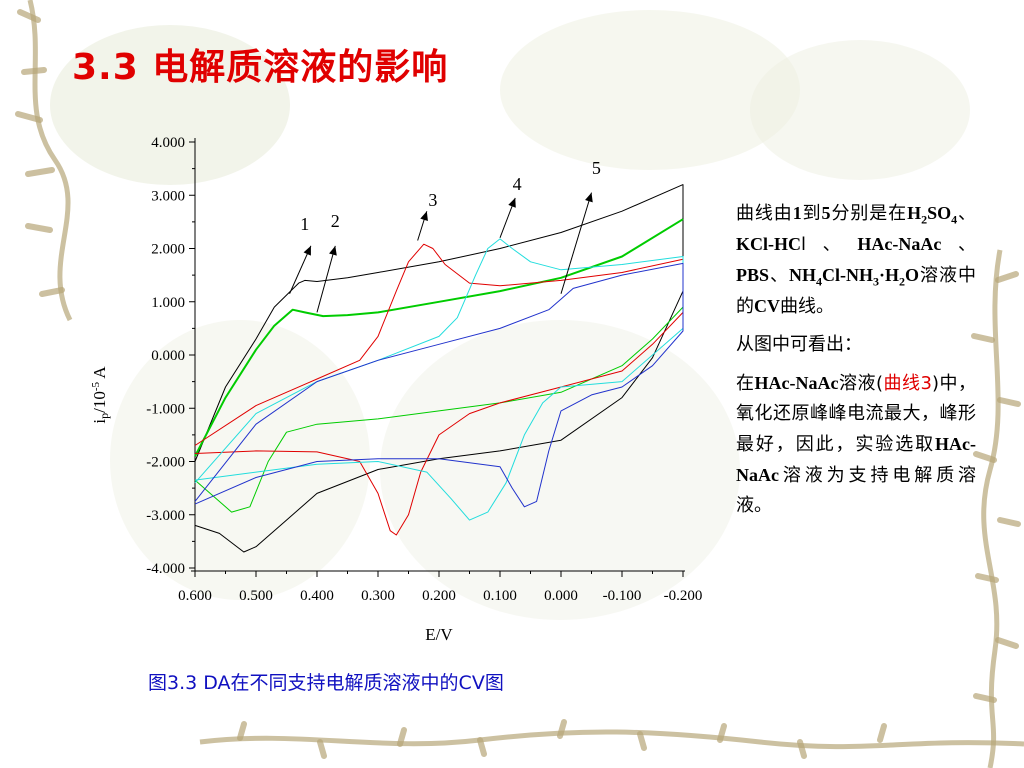 This screenshot has height=768, width=1024. What do you see at coordinates (683, 596) in the screenshot?
I see `x-tick-label: -0.200` at bounding box center [683, 596].